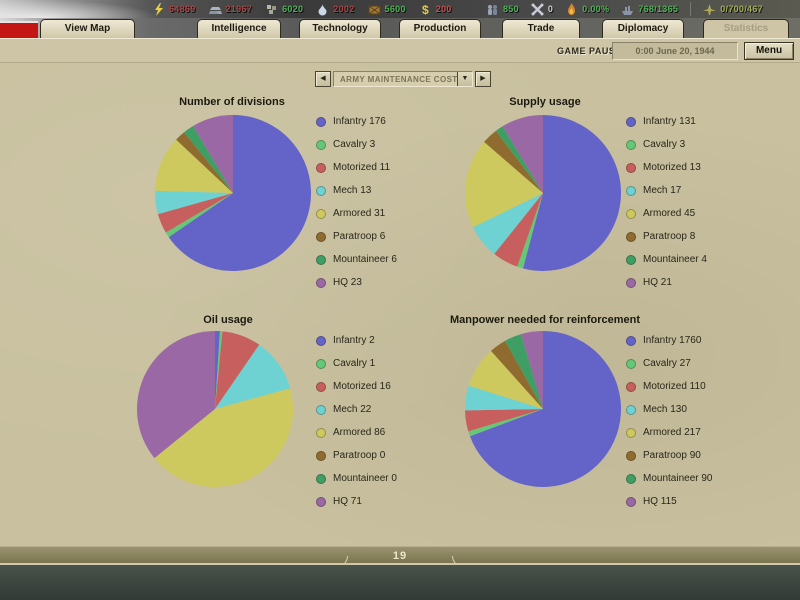 The height and width of the screenshot is (600, 800). I want to click on legend-label: Armored 86, so click(359, 432).